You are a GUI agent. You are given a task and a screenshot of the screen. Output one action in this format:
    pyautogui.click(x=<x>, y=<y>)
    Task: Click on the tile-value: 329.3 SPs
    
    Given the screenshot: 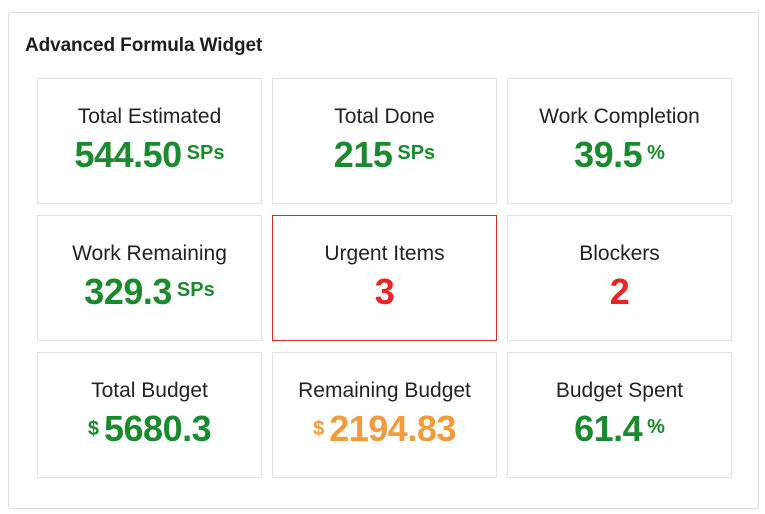 What is the action you would take?
    pyautogui.click(x=149, y=295)
    